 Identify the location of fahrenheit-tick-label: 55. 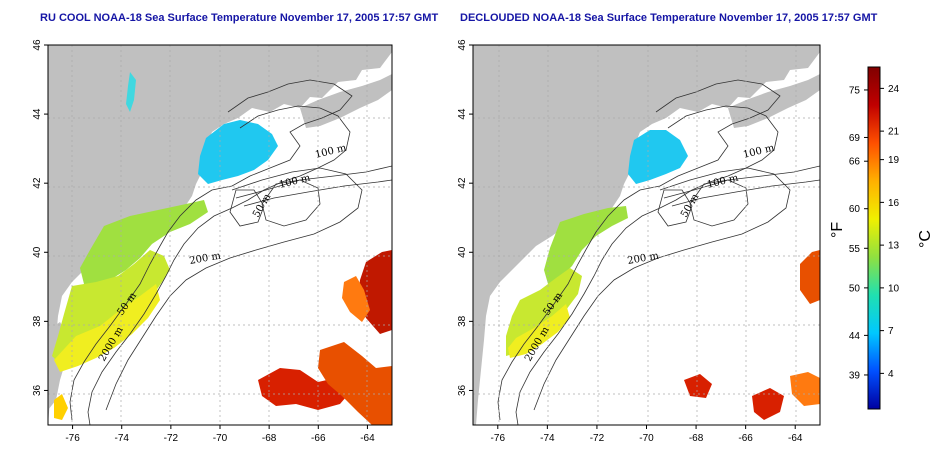
(855, 249).